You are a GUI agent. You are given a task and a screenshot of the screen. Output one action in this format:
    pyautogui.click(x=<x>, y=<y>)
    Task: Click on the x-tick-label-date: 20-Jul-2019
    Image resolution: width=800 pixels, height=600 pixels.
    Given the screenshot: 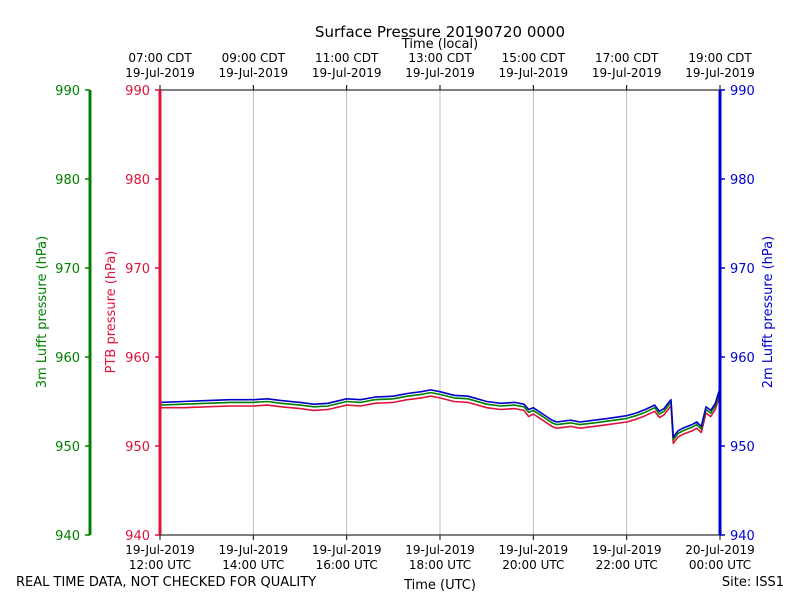 What is the action you would take?
    pyautogui.click(x=720, y=550)
    